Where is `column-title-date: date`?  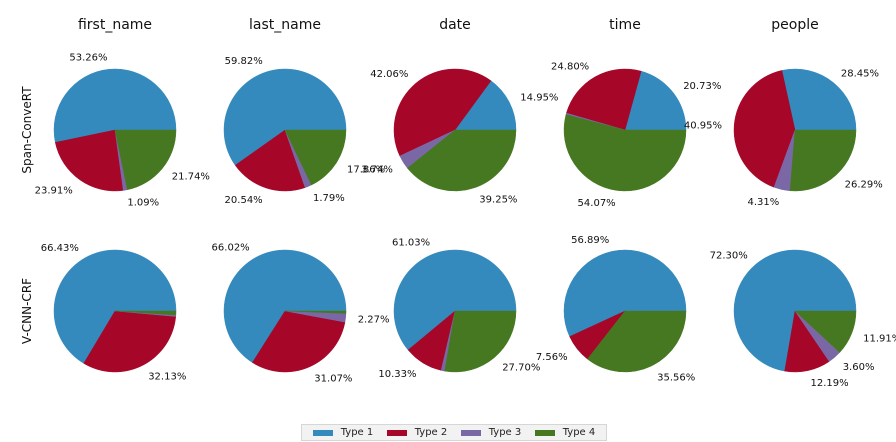 column-title-date: date is located at coordinates (455, 25).